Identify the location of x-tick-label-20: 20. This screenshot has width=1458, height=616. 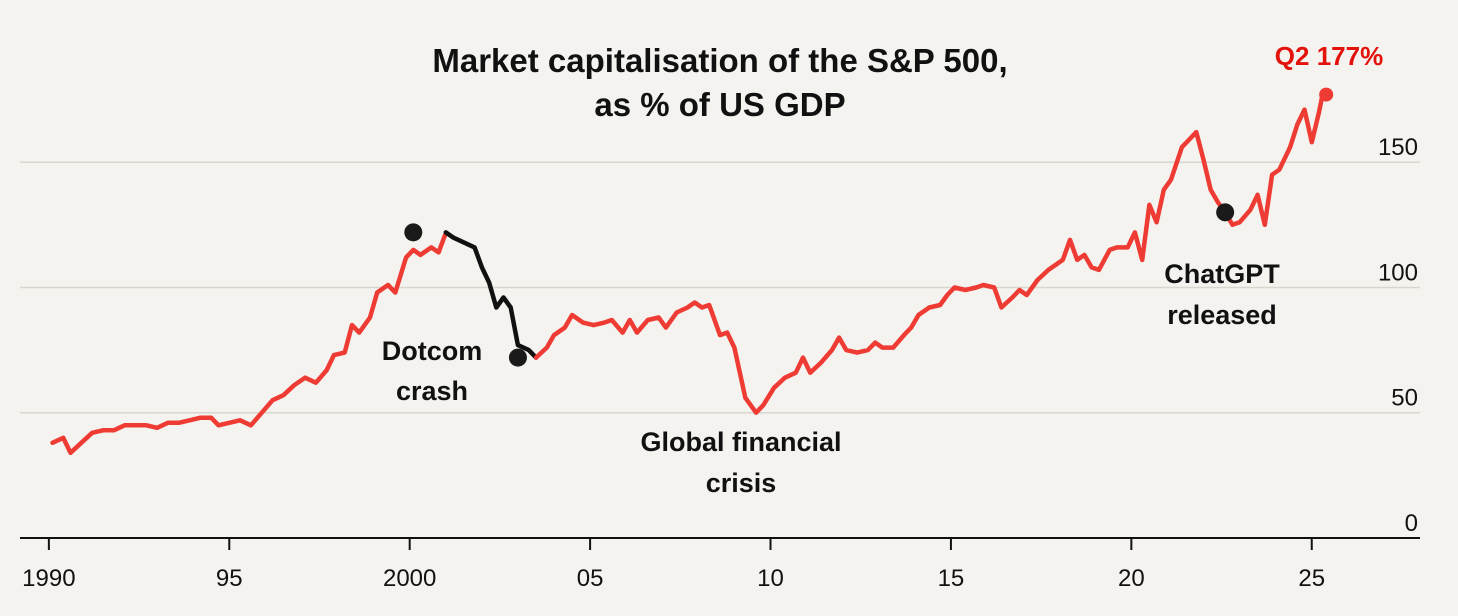
(1131, 578).